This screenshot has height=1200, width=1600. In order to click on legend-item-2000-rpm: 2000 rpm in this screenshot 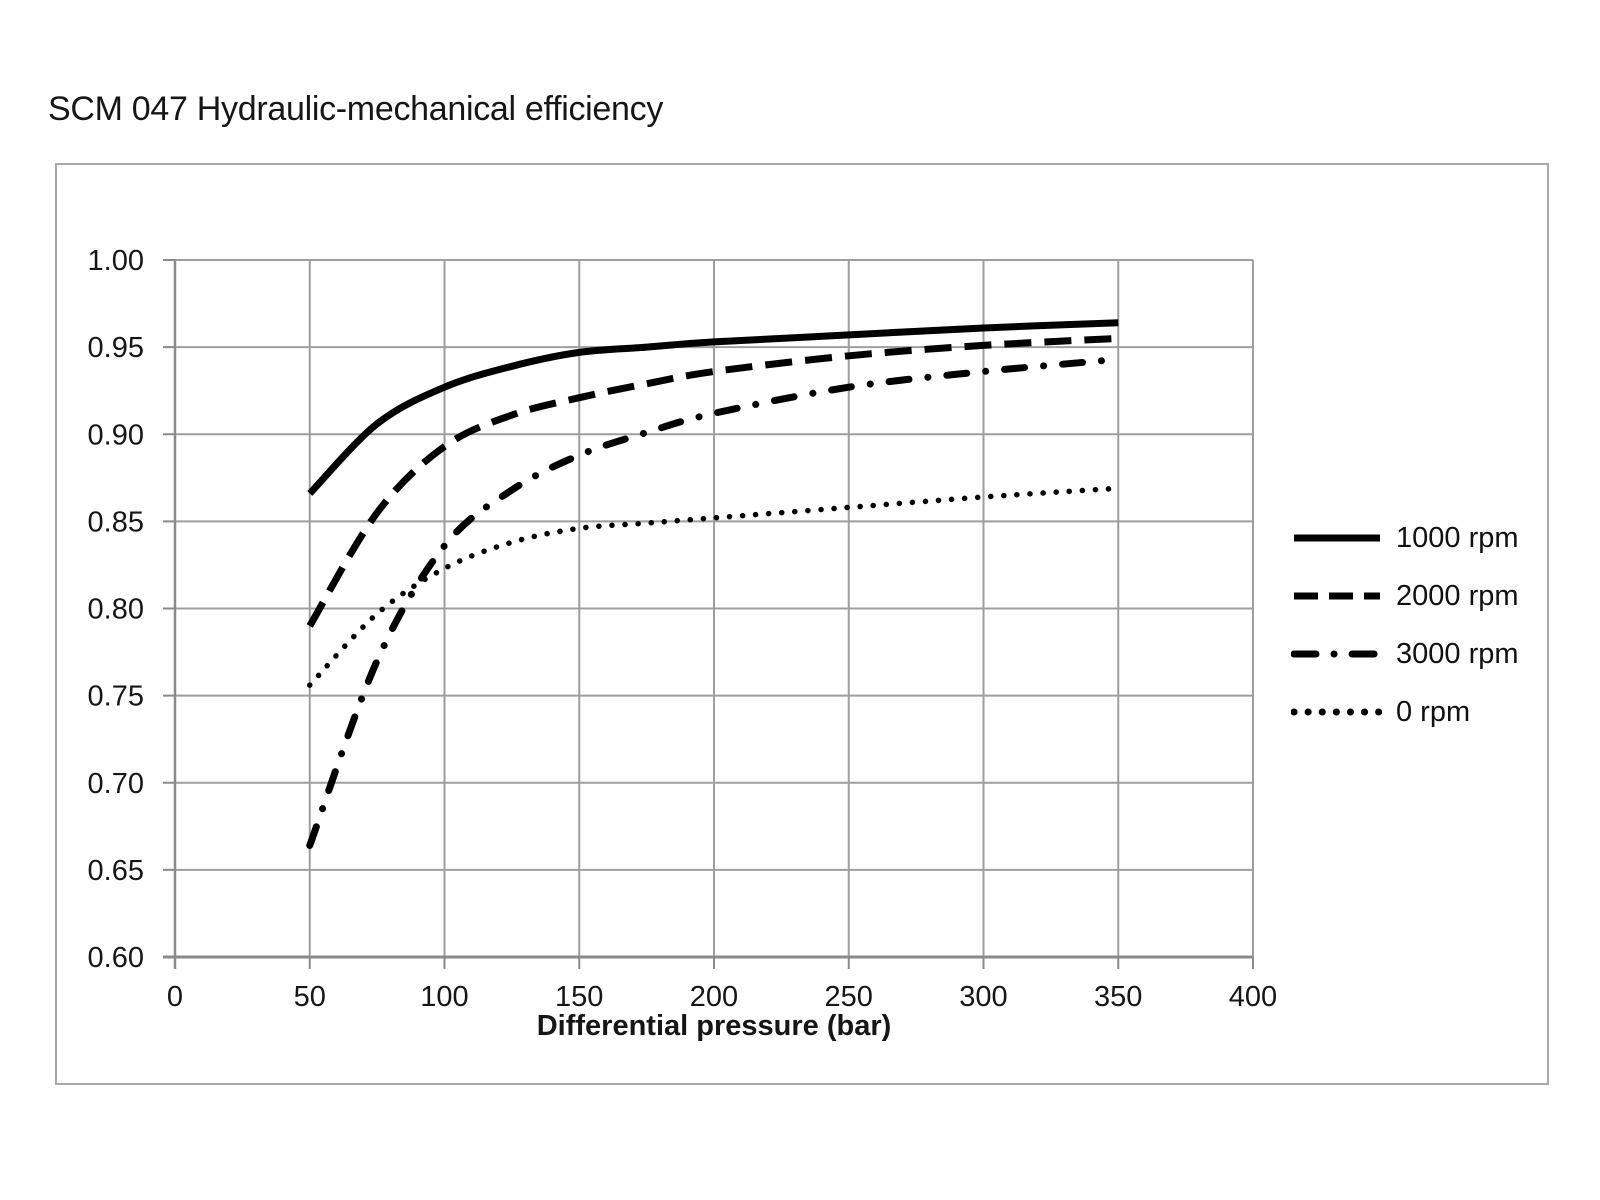, I will do `click(1405, 596)`.